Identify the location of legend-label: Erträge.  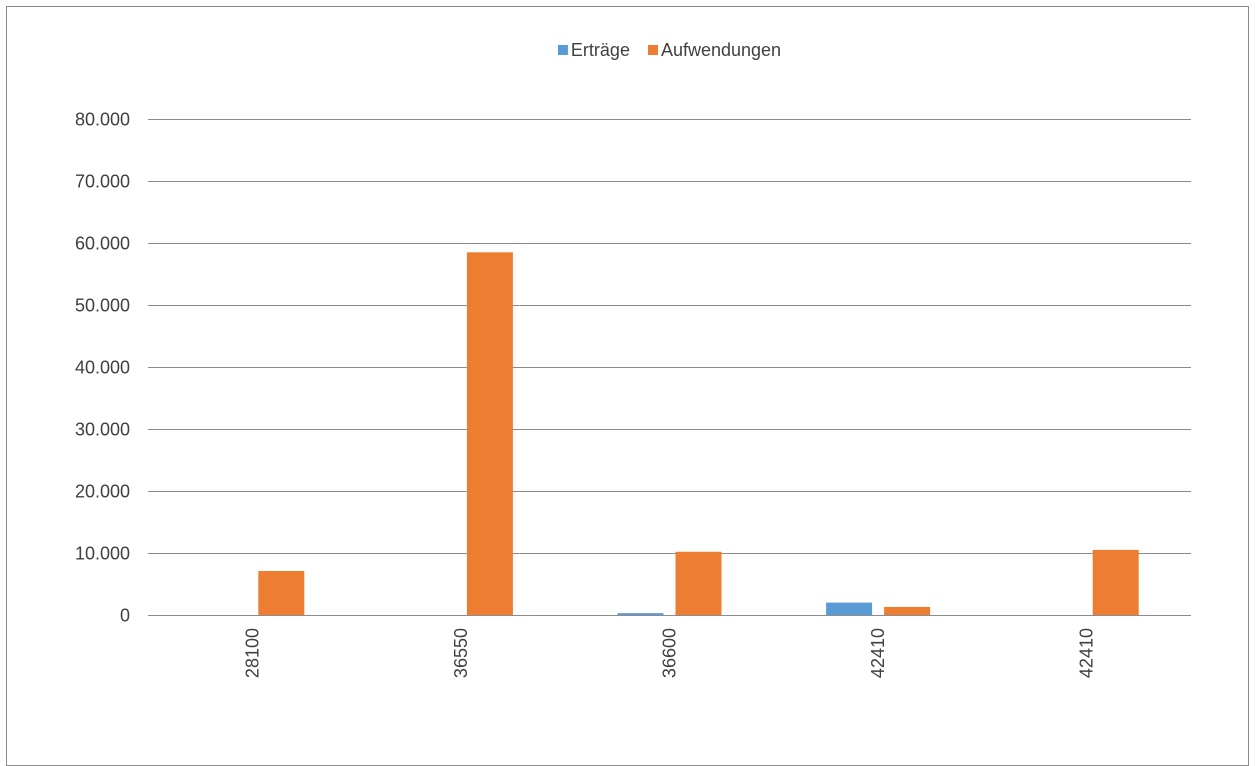
(600, 50).